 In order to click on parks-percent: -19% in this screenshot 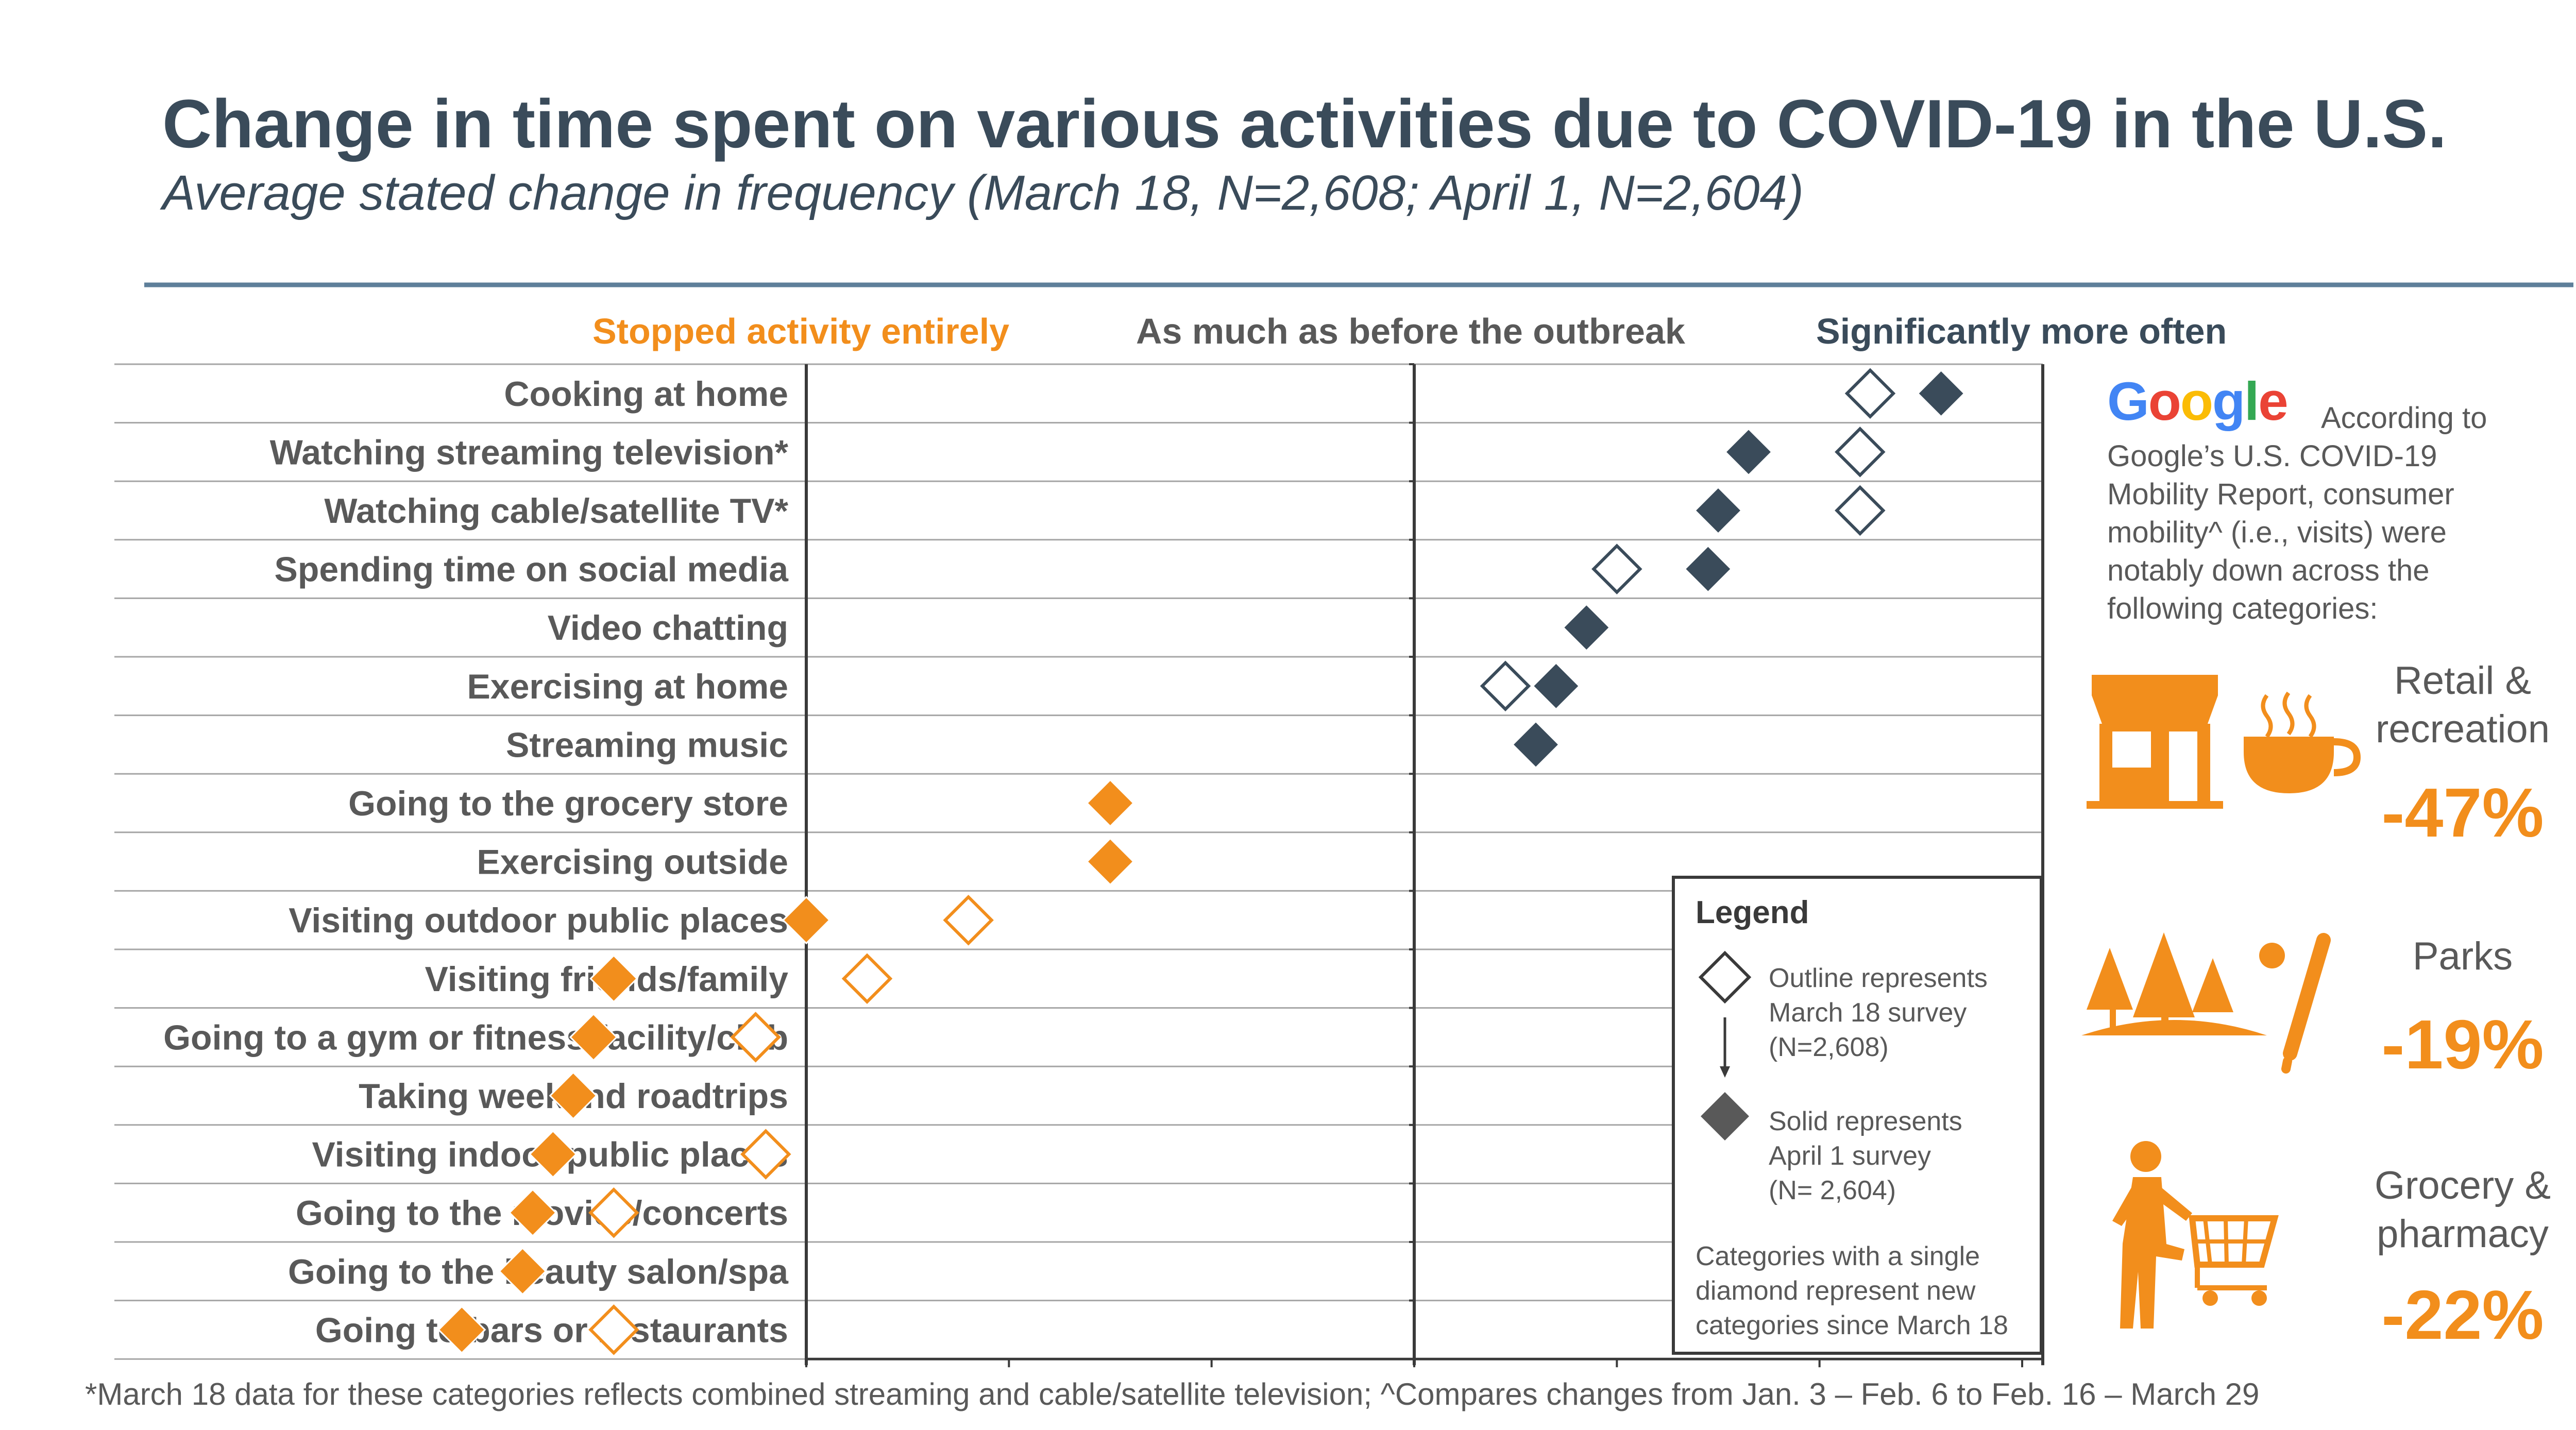, I will do `click(2462, 1044)`.